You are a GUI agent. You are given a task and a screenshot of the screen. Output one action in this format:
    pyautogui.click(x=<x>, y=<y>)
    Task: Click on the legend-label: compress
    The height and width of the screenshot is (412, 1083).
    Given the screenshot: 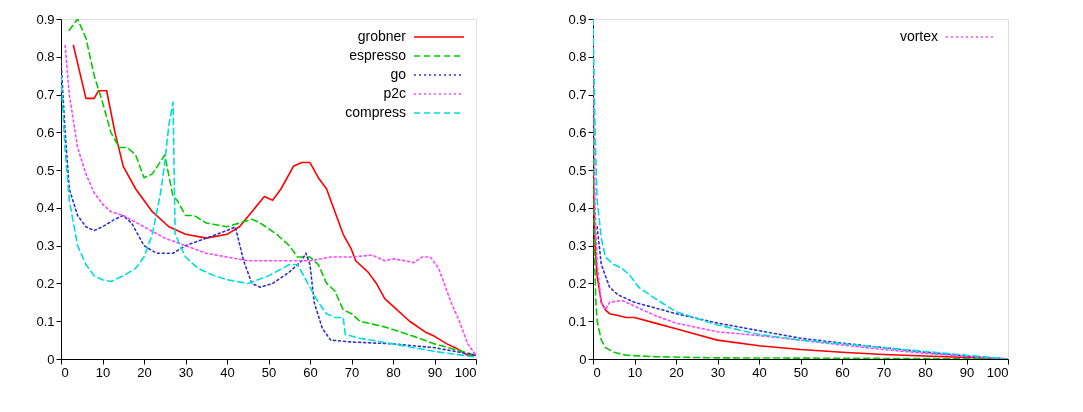 What is the action you would take?
    pyautogui.click(x=375, y=112)
    